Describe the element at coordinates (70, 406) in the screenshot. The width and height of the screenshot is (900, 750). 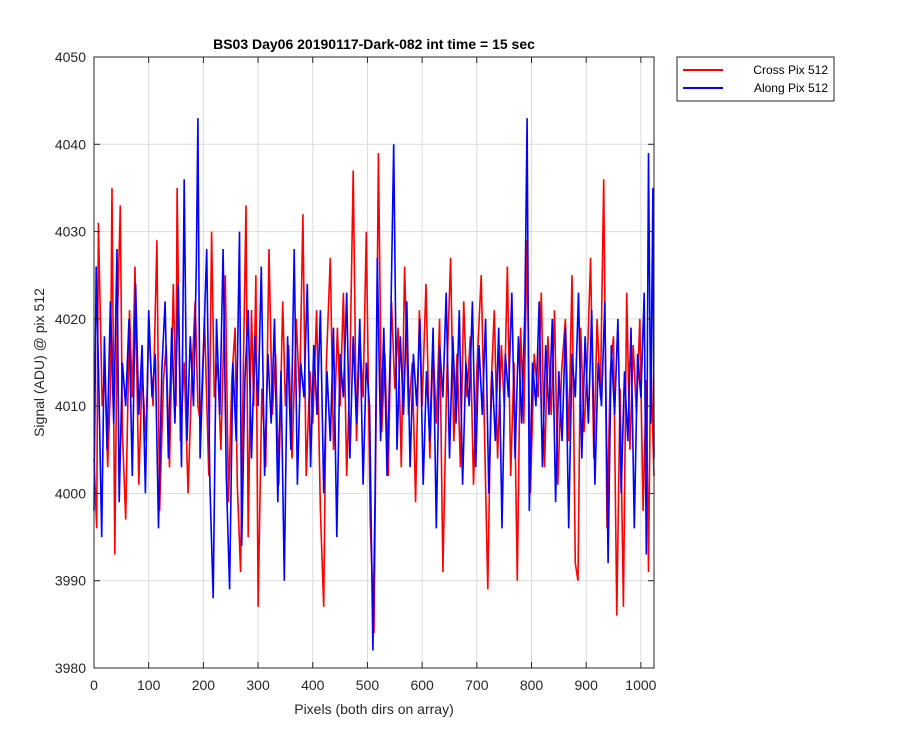
I see `y-tick-label: 4010` at that location.